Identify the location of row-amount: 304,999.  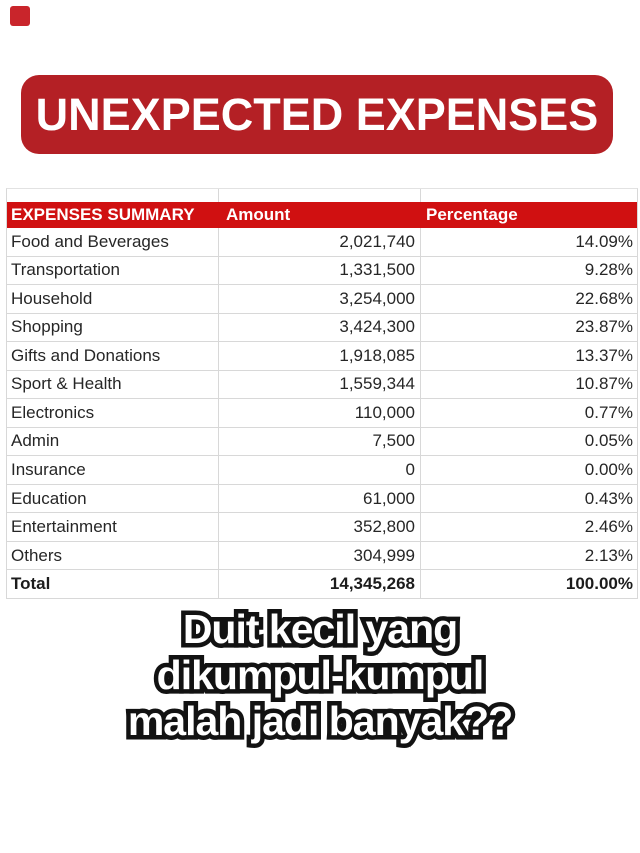
(320, 555).